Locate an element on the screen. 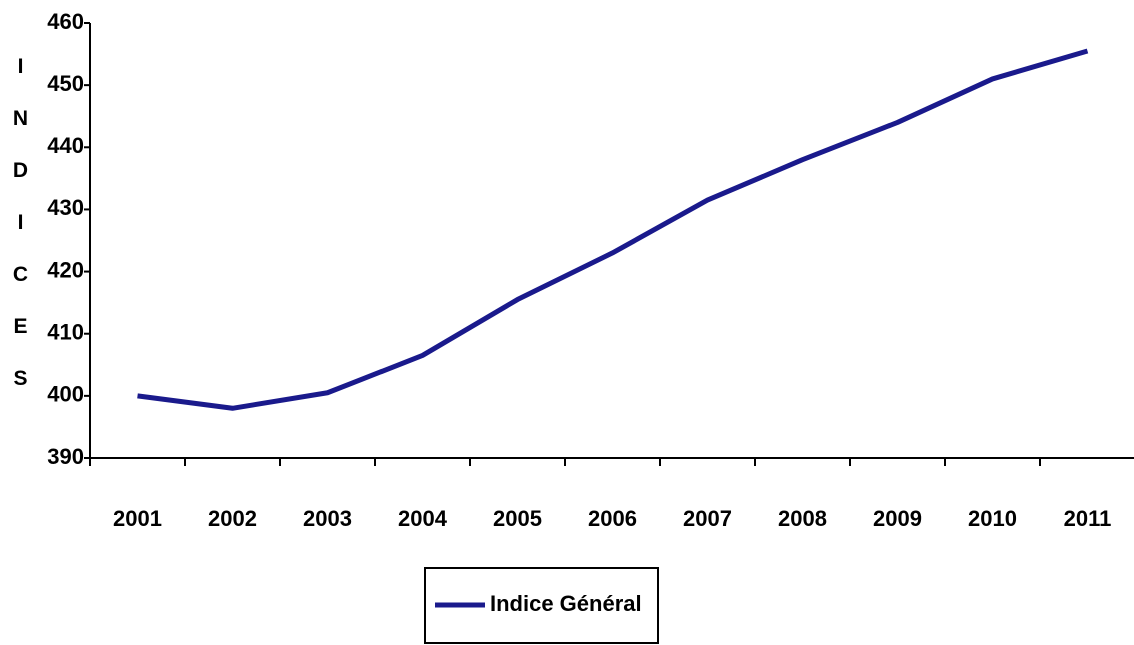  x-tick-label: 2008 is located at coordinates (802, 518).